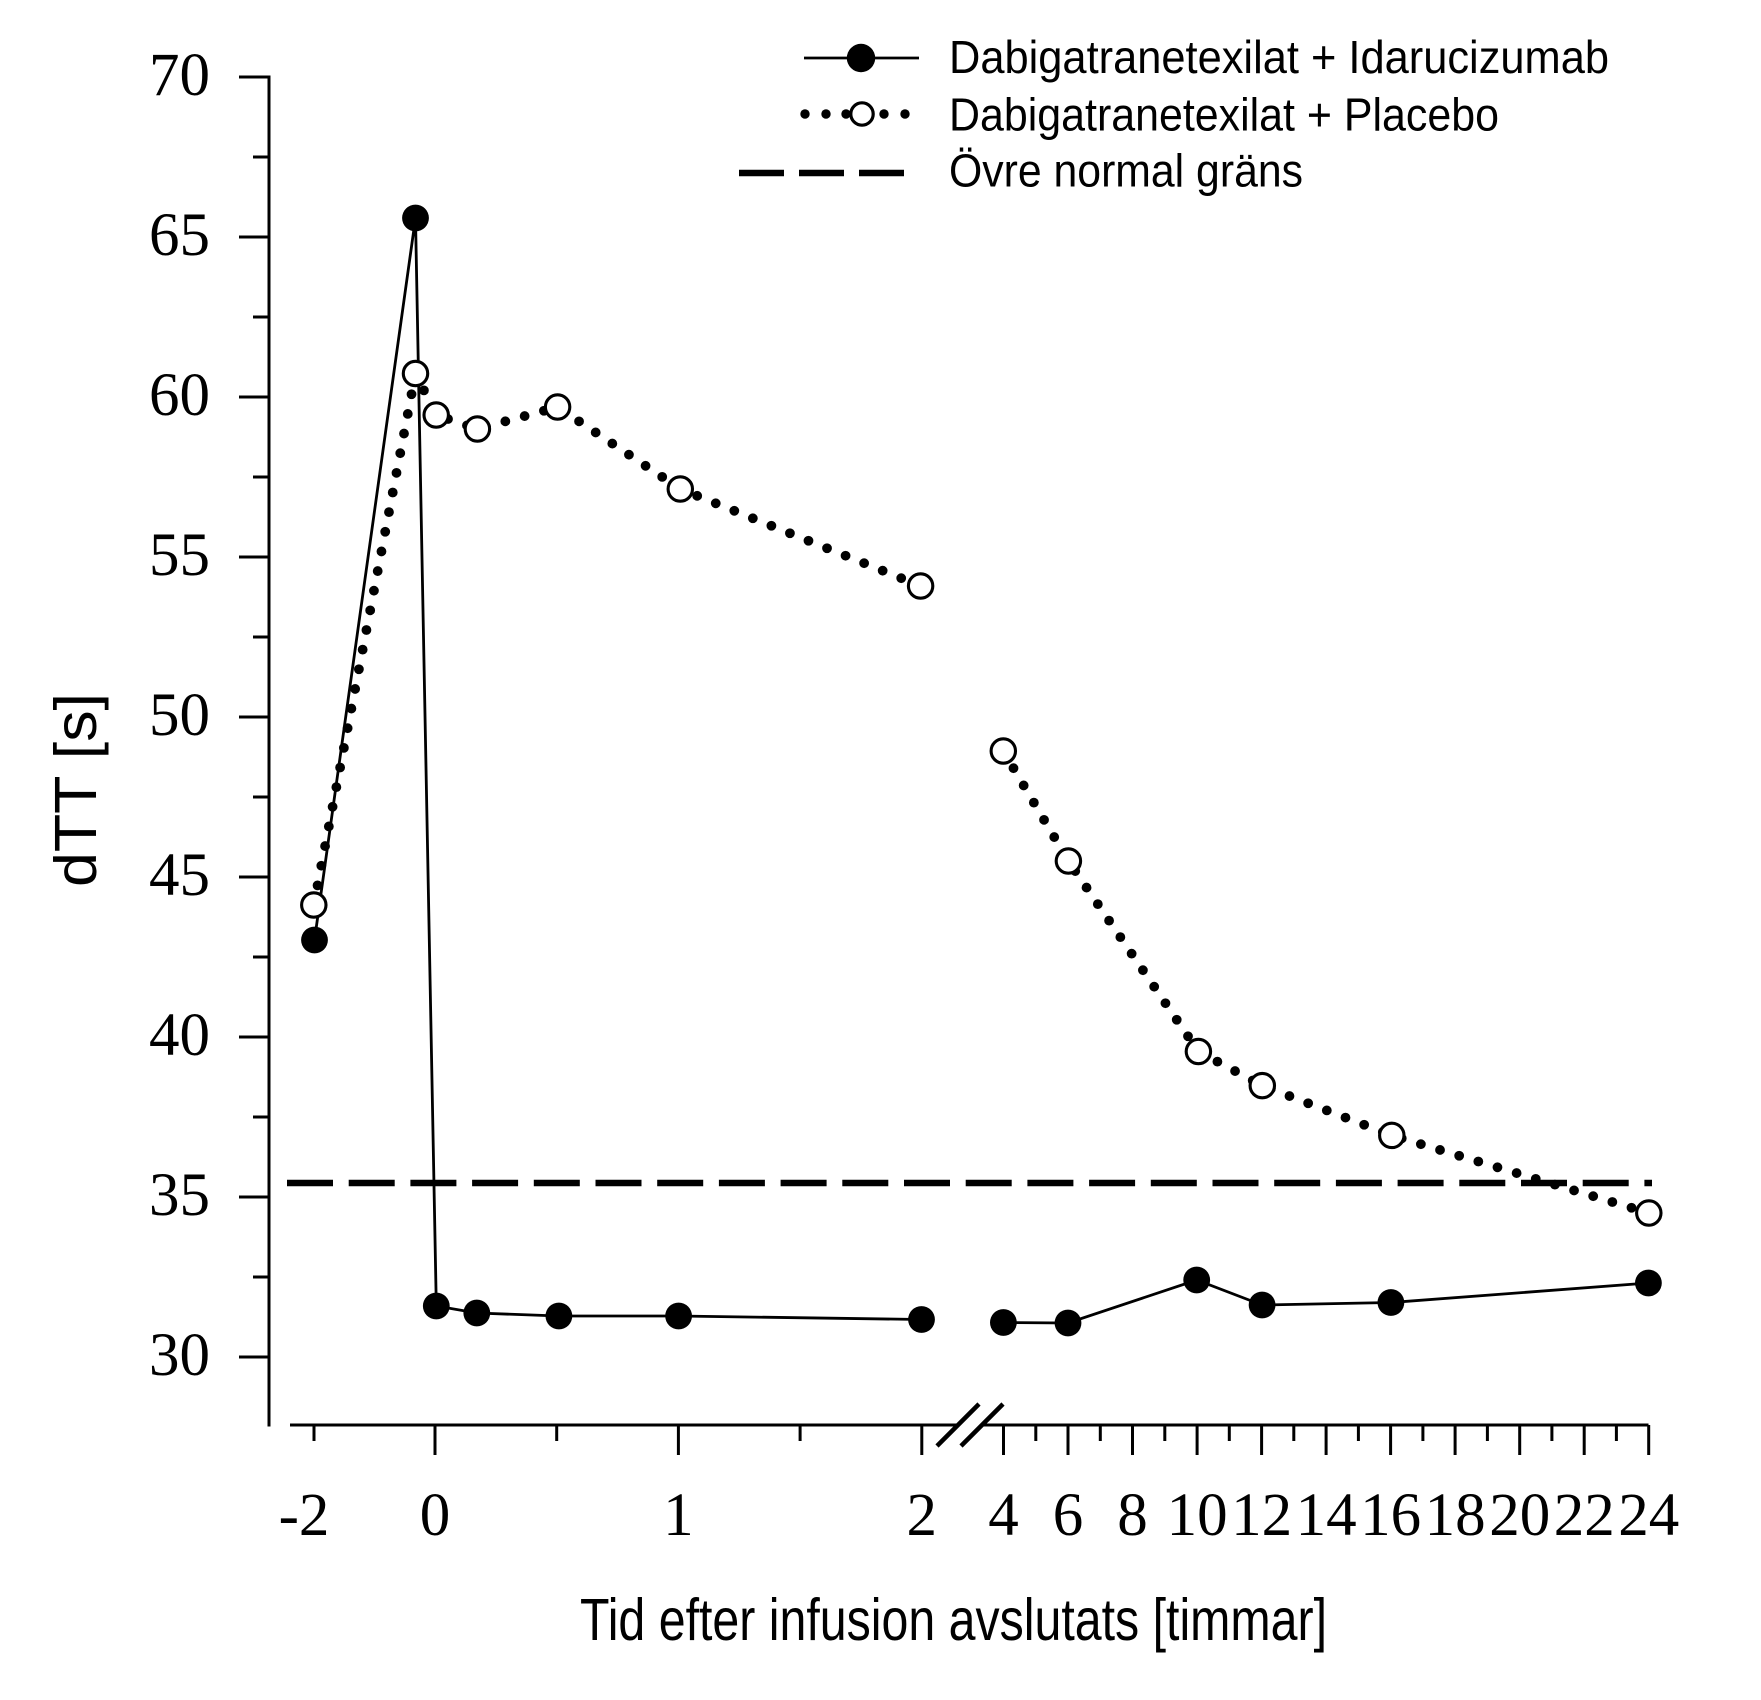 Image resolution: width=1761 pixels, height=1700 pixels. What do you see at coordinates (1455, 1515) in the screenshot?
I see `svg-text: 18` at bounding box center [1455, 1515].